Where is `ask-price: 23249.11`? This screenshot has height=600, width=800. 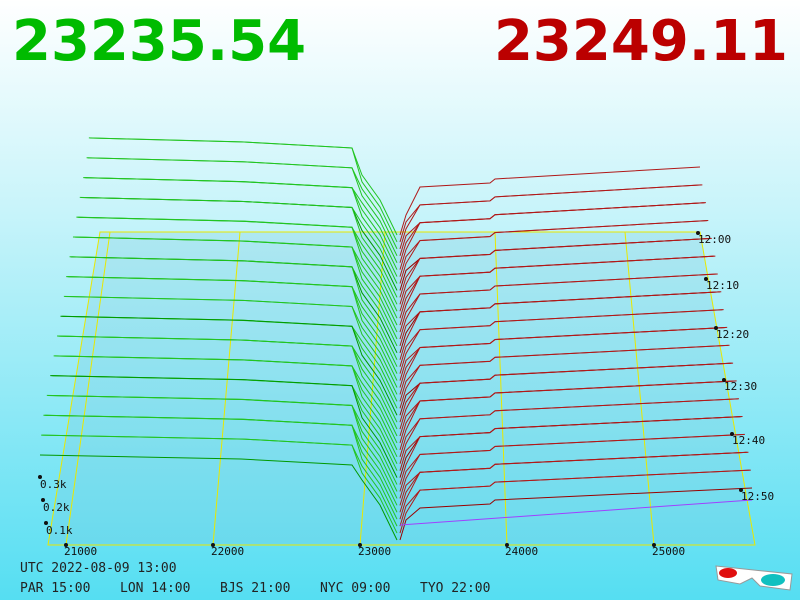 ask-price: 23249.11 is located at coordinates (641, 41).